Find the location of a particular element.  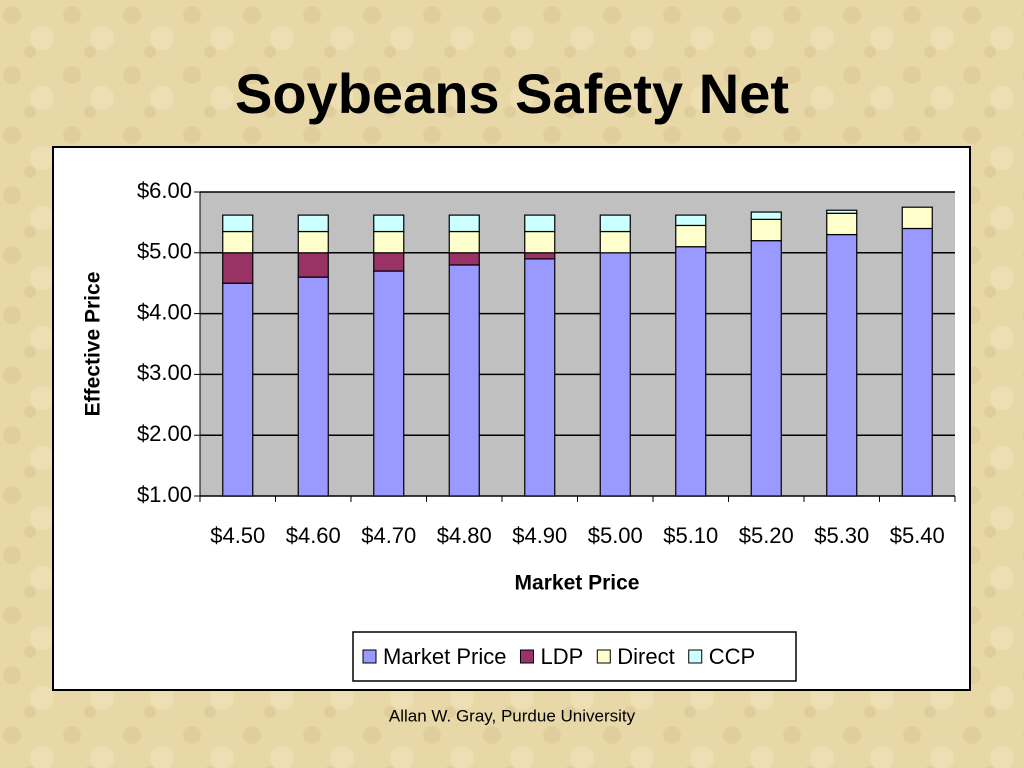

x-tick-label: $4.90 is located at coordinates (539, 535).